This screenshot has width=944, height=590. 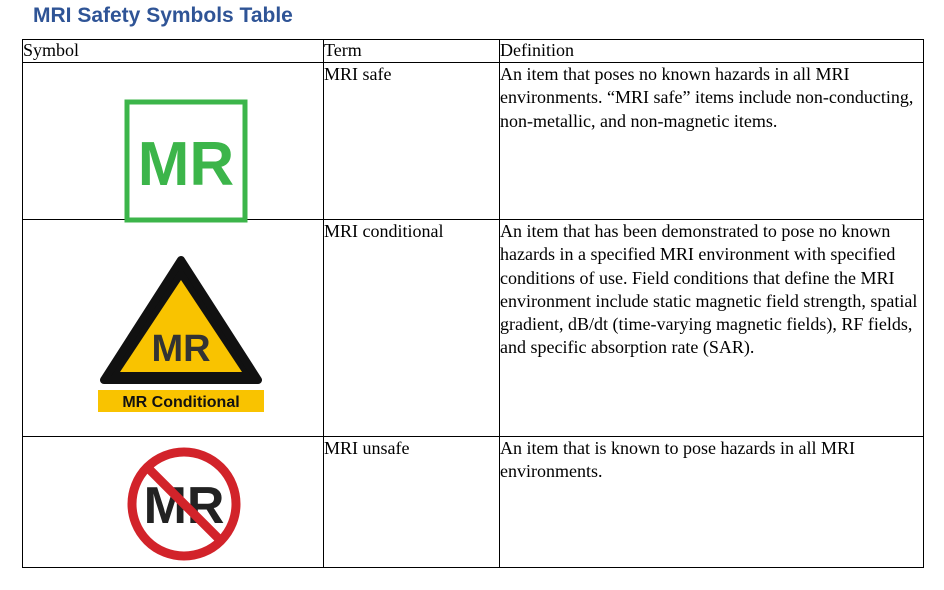 What do you see at coordinates (180, 349) in the screenshot?
I see `mr-conditional-text: MR` at bounding box center [180, 349].